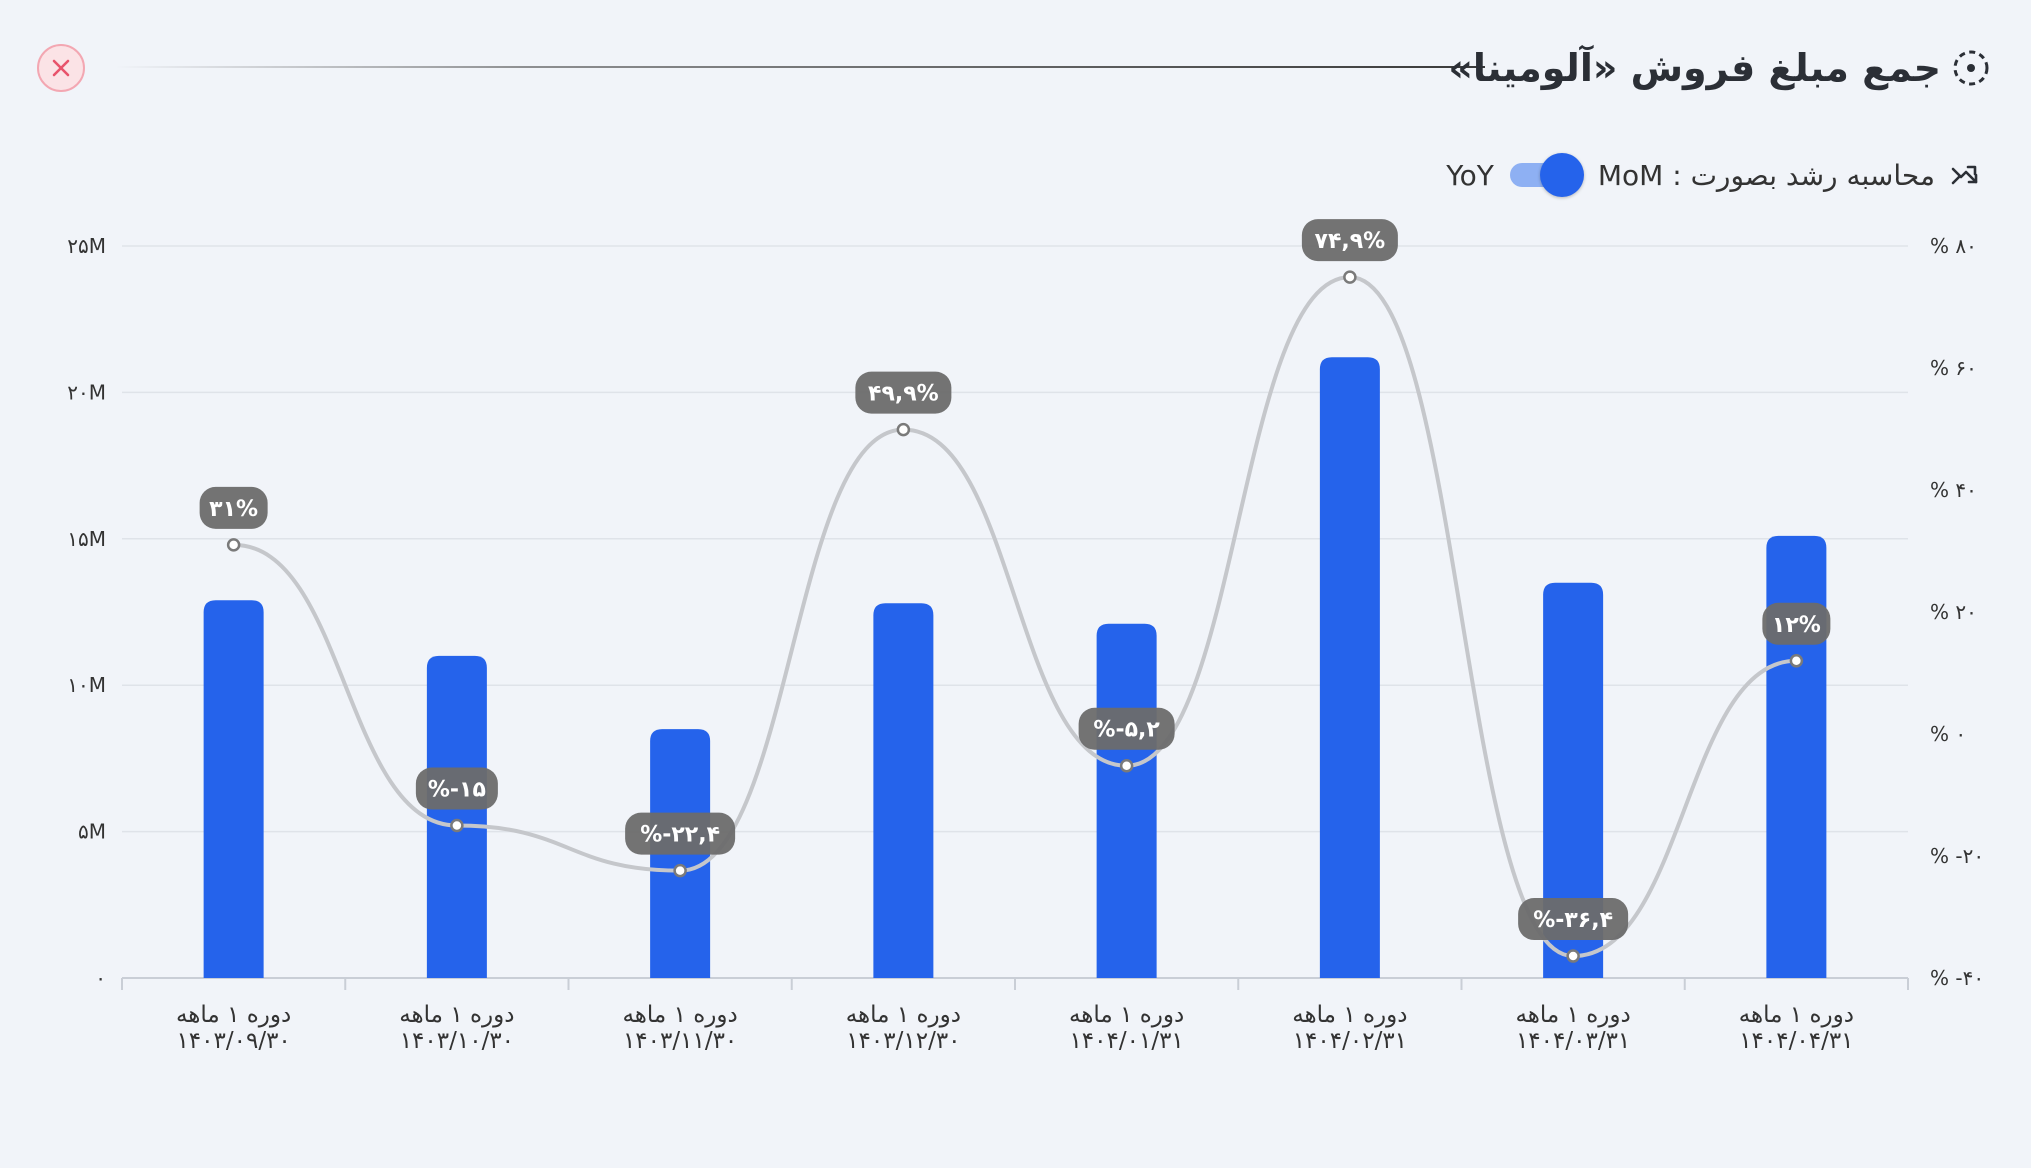  I want to click on x-tick-label: ۱۴۰۴/۰۱/۳۱, so click(1126, 1041).